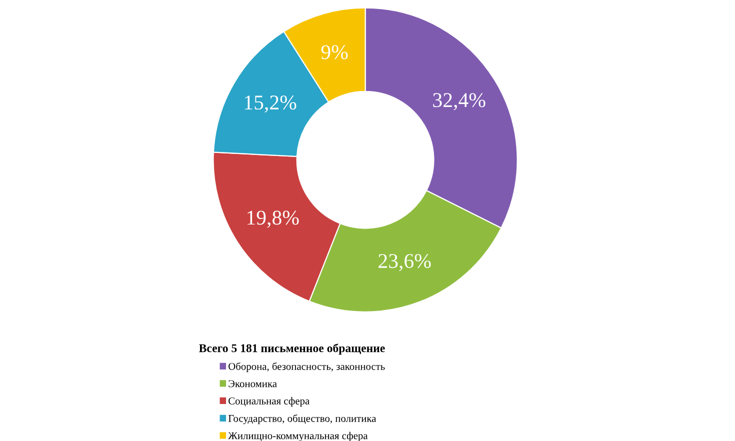  Describe the element at coordinates (459, 101) in the screenshot. I see `data-label: 32,4%` at that location.